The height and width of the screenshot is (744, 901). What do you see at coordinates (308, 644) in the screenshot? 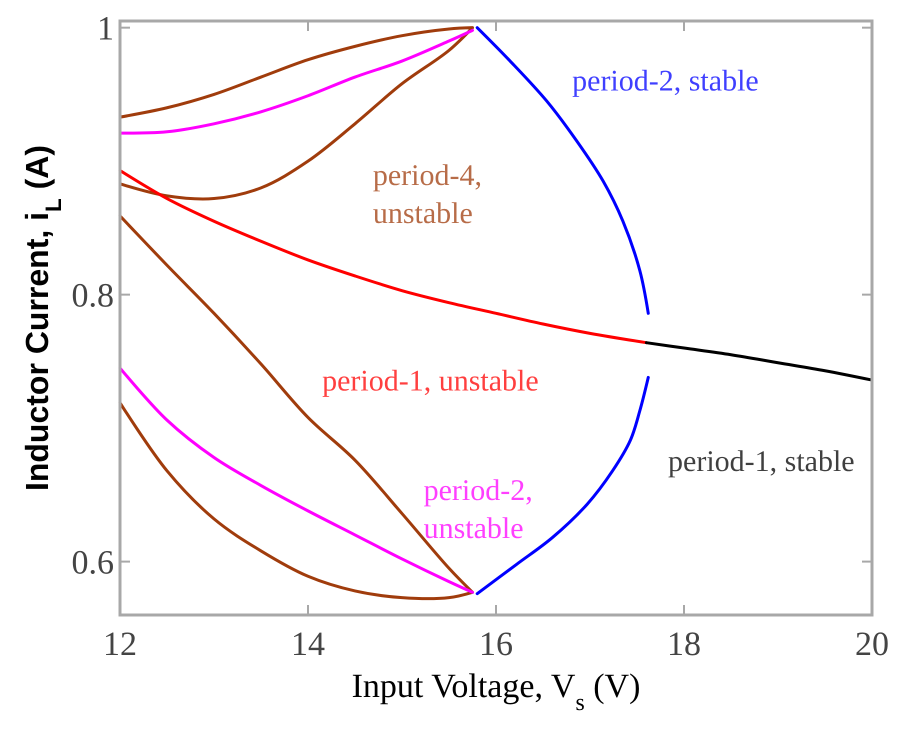
I see `x-tick-label: 14` at bounding box center [308, 644].